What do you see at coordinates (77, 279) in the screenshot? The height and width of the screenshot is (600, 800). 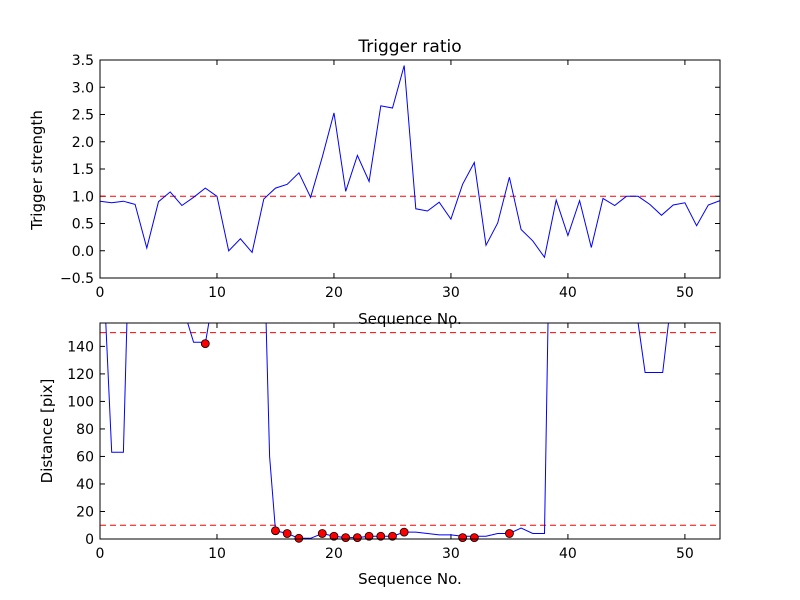 I see `y-tick-label: −0.5` at bounding box center [77, 279].